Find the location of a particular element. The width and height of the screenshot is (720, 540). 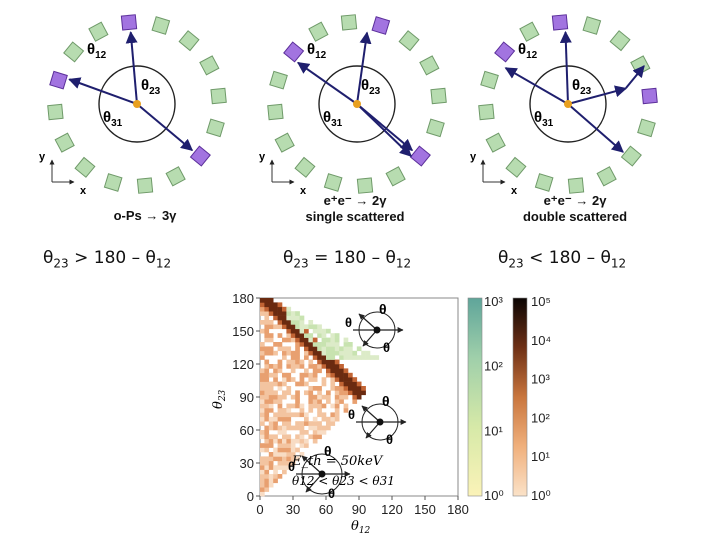

y-tick-label: 90 is located at coordinates (247, 397).